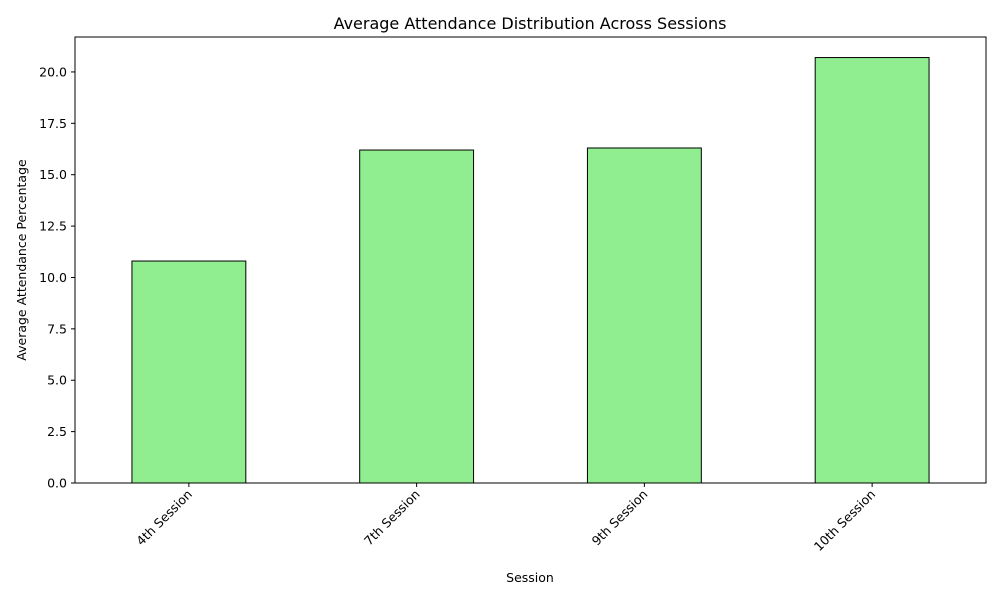 The width and height of the screenshot is (1000, 600). I want to click on x-tick-label: 10th Session, so click(844, 520).